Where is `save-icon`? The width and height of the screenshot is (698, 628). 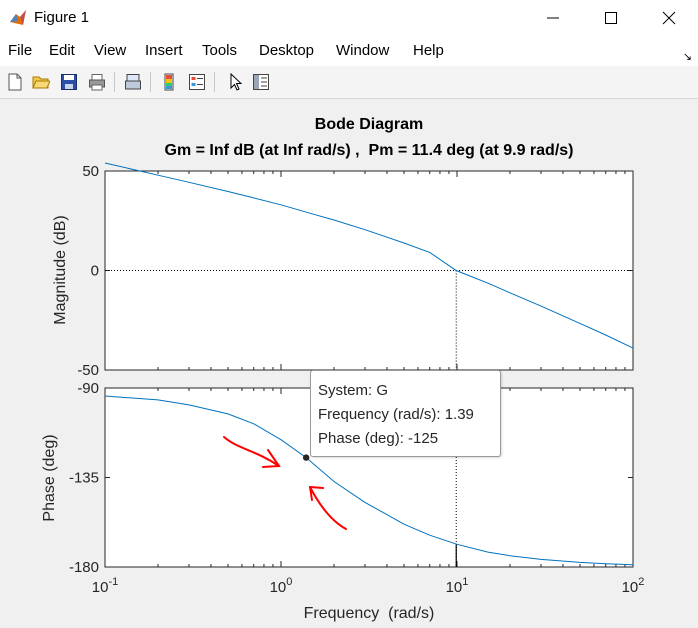 save-icon is located at coordinates (69, 82).